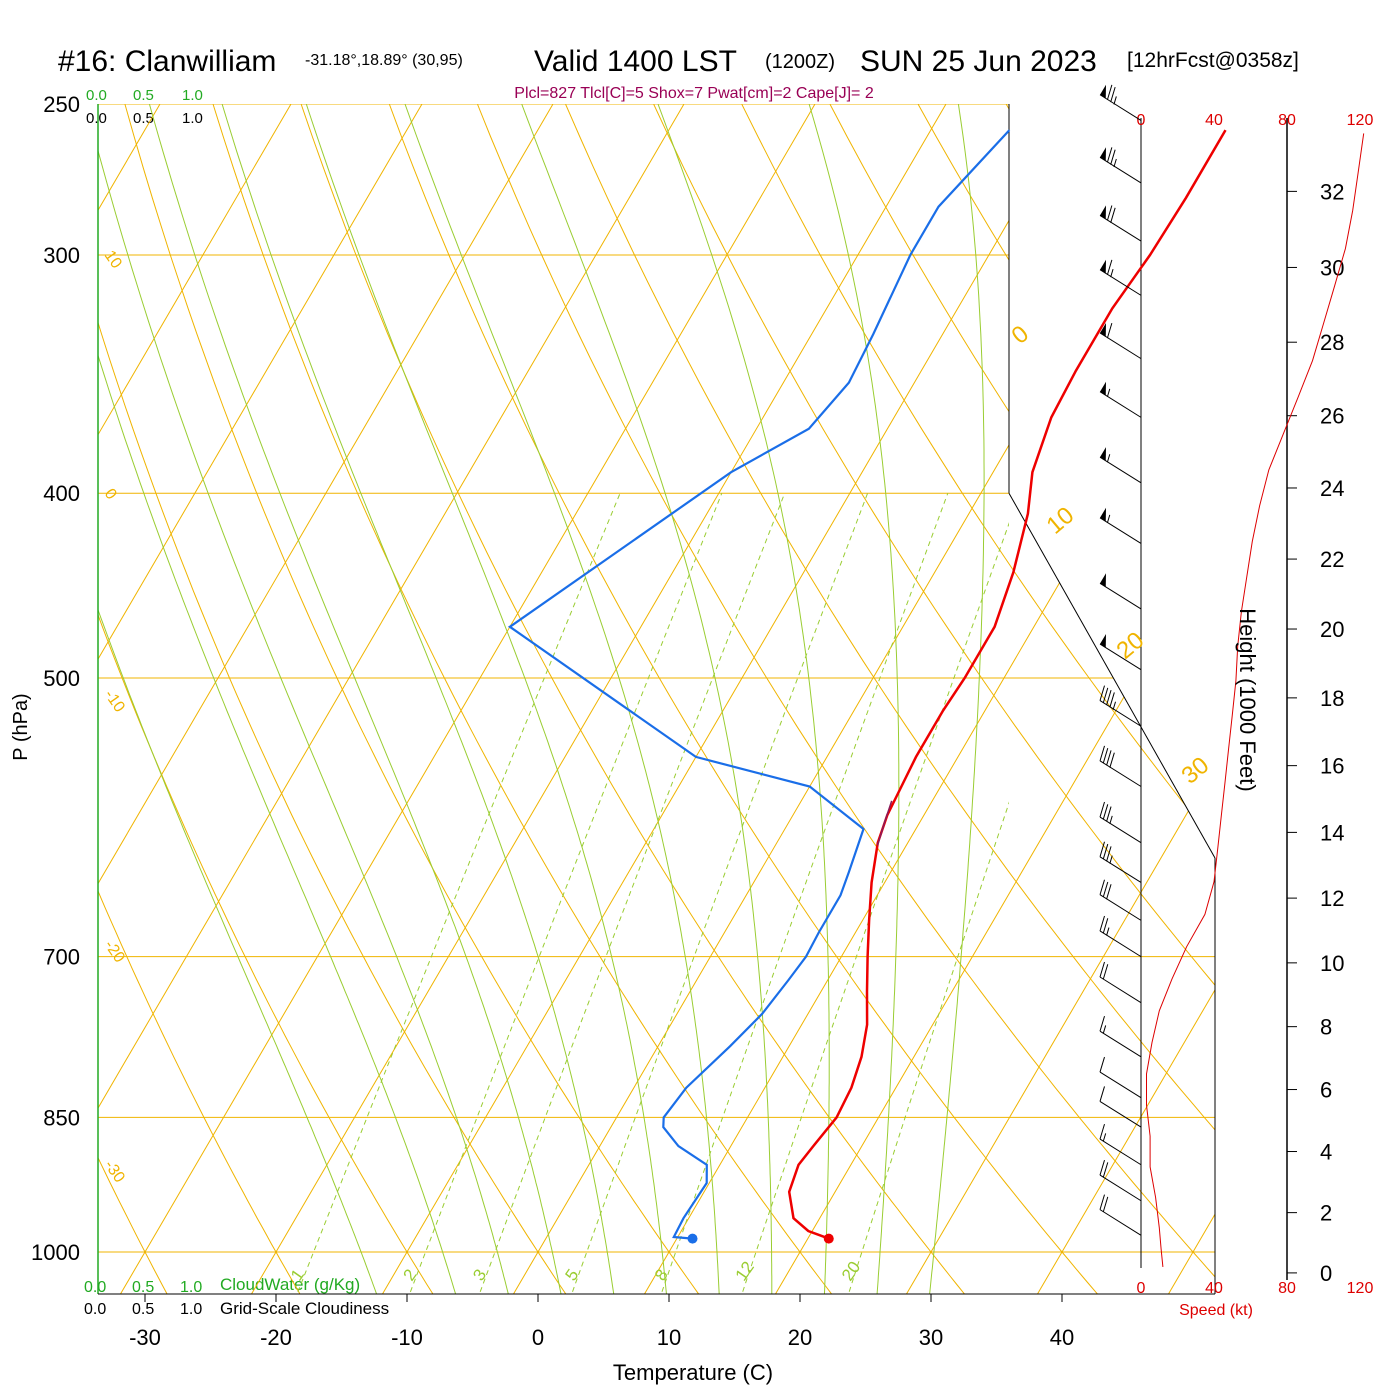 The width and height of the screenshot is (1400, 1400). I want to click on speed-profile, so click(1255, 700).